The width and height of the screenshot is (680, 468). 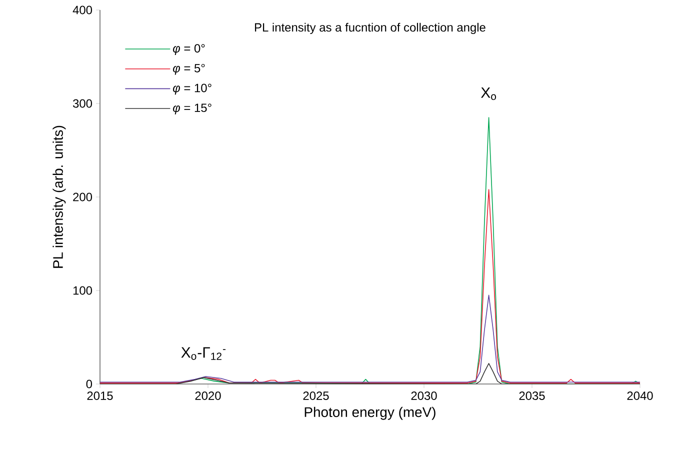 What do you see at coordinates (189, 49) in the screenshot?
I see `legend-label: φ = 0°` at bounding box center [189, 49].